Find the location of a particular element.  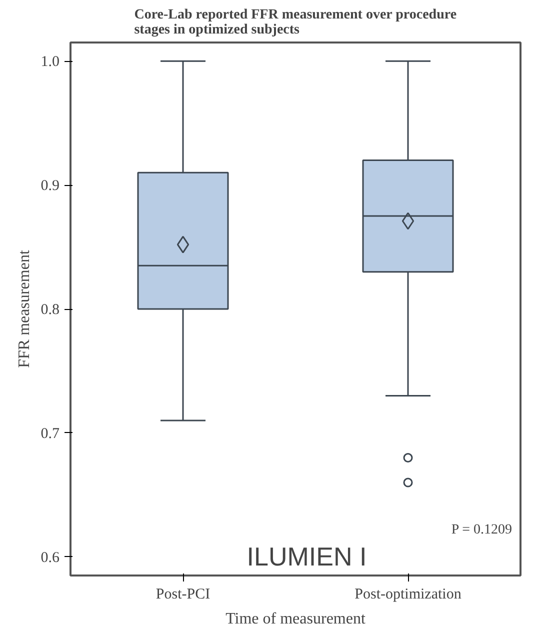

y-tick-label: 1.0 is located at coordinates (50, 62).